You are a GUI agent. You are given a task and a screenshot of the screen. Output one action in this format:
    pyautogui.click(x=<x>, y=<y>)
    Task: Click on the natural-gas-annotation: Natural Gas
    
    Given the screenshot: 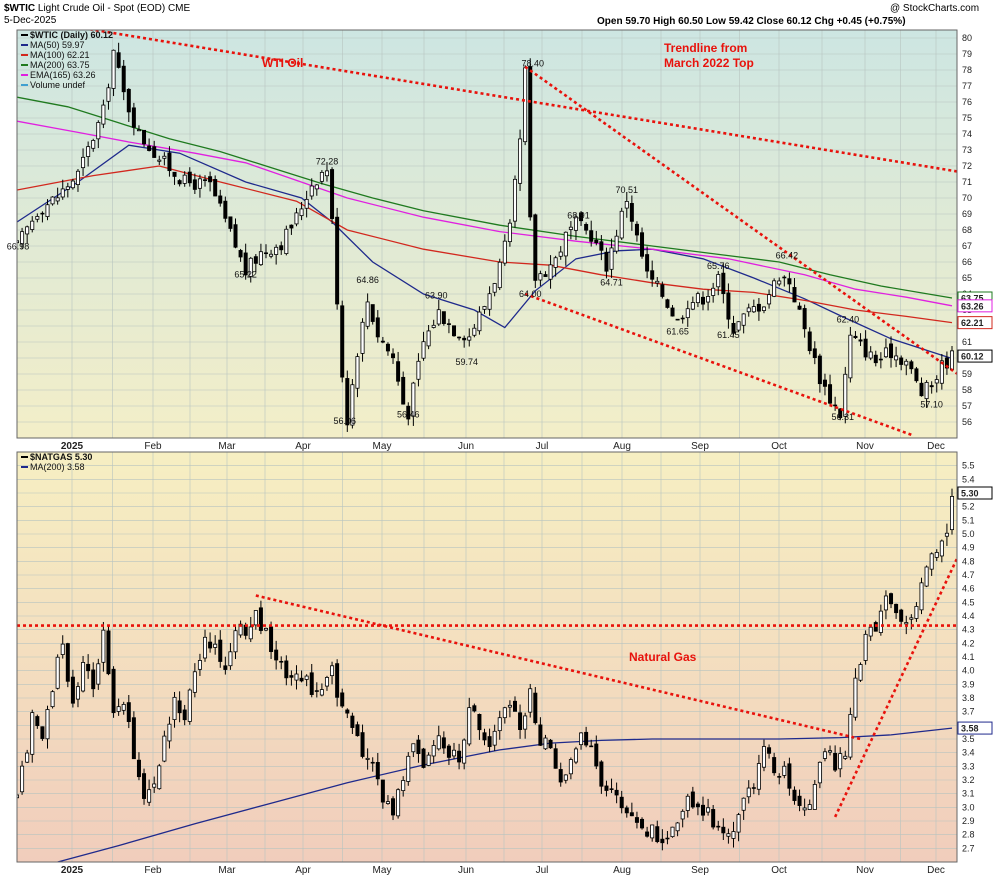 What is the action you would take?
    pyautogui.click(x=663, y=657)
    